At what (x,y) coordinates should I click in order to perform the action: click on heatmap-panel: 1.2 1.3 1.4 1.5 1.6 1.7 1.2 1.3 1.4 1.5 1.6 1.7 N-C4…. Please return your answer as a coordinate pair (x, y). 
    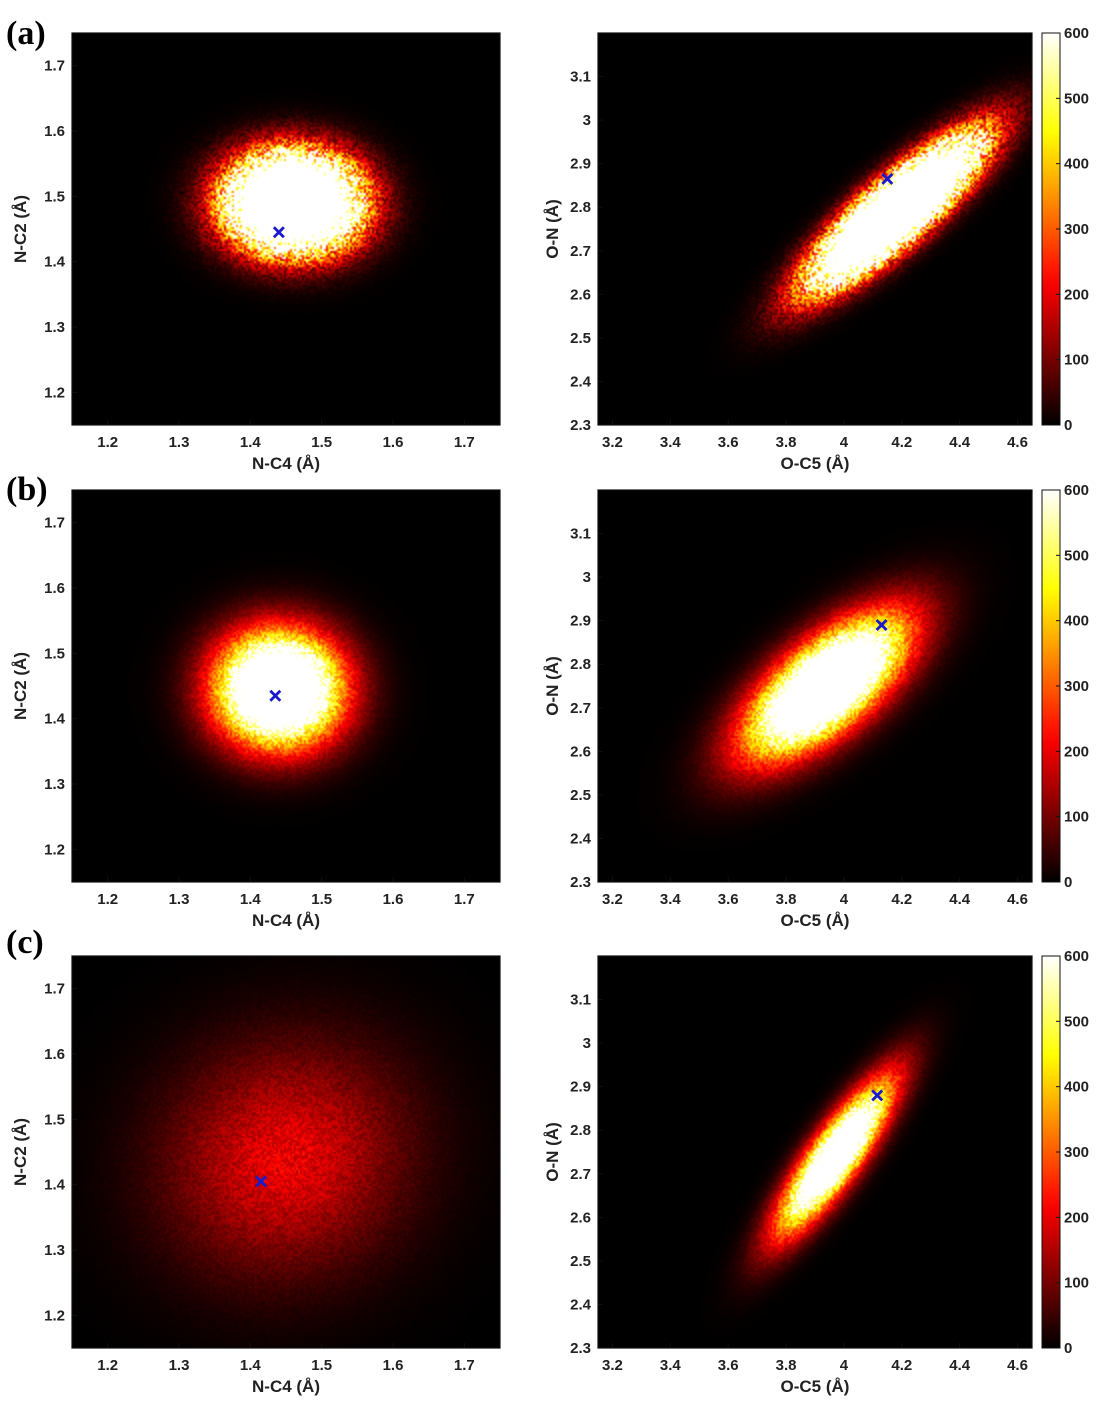
    Looking at the image, I should click on (256, 1175).